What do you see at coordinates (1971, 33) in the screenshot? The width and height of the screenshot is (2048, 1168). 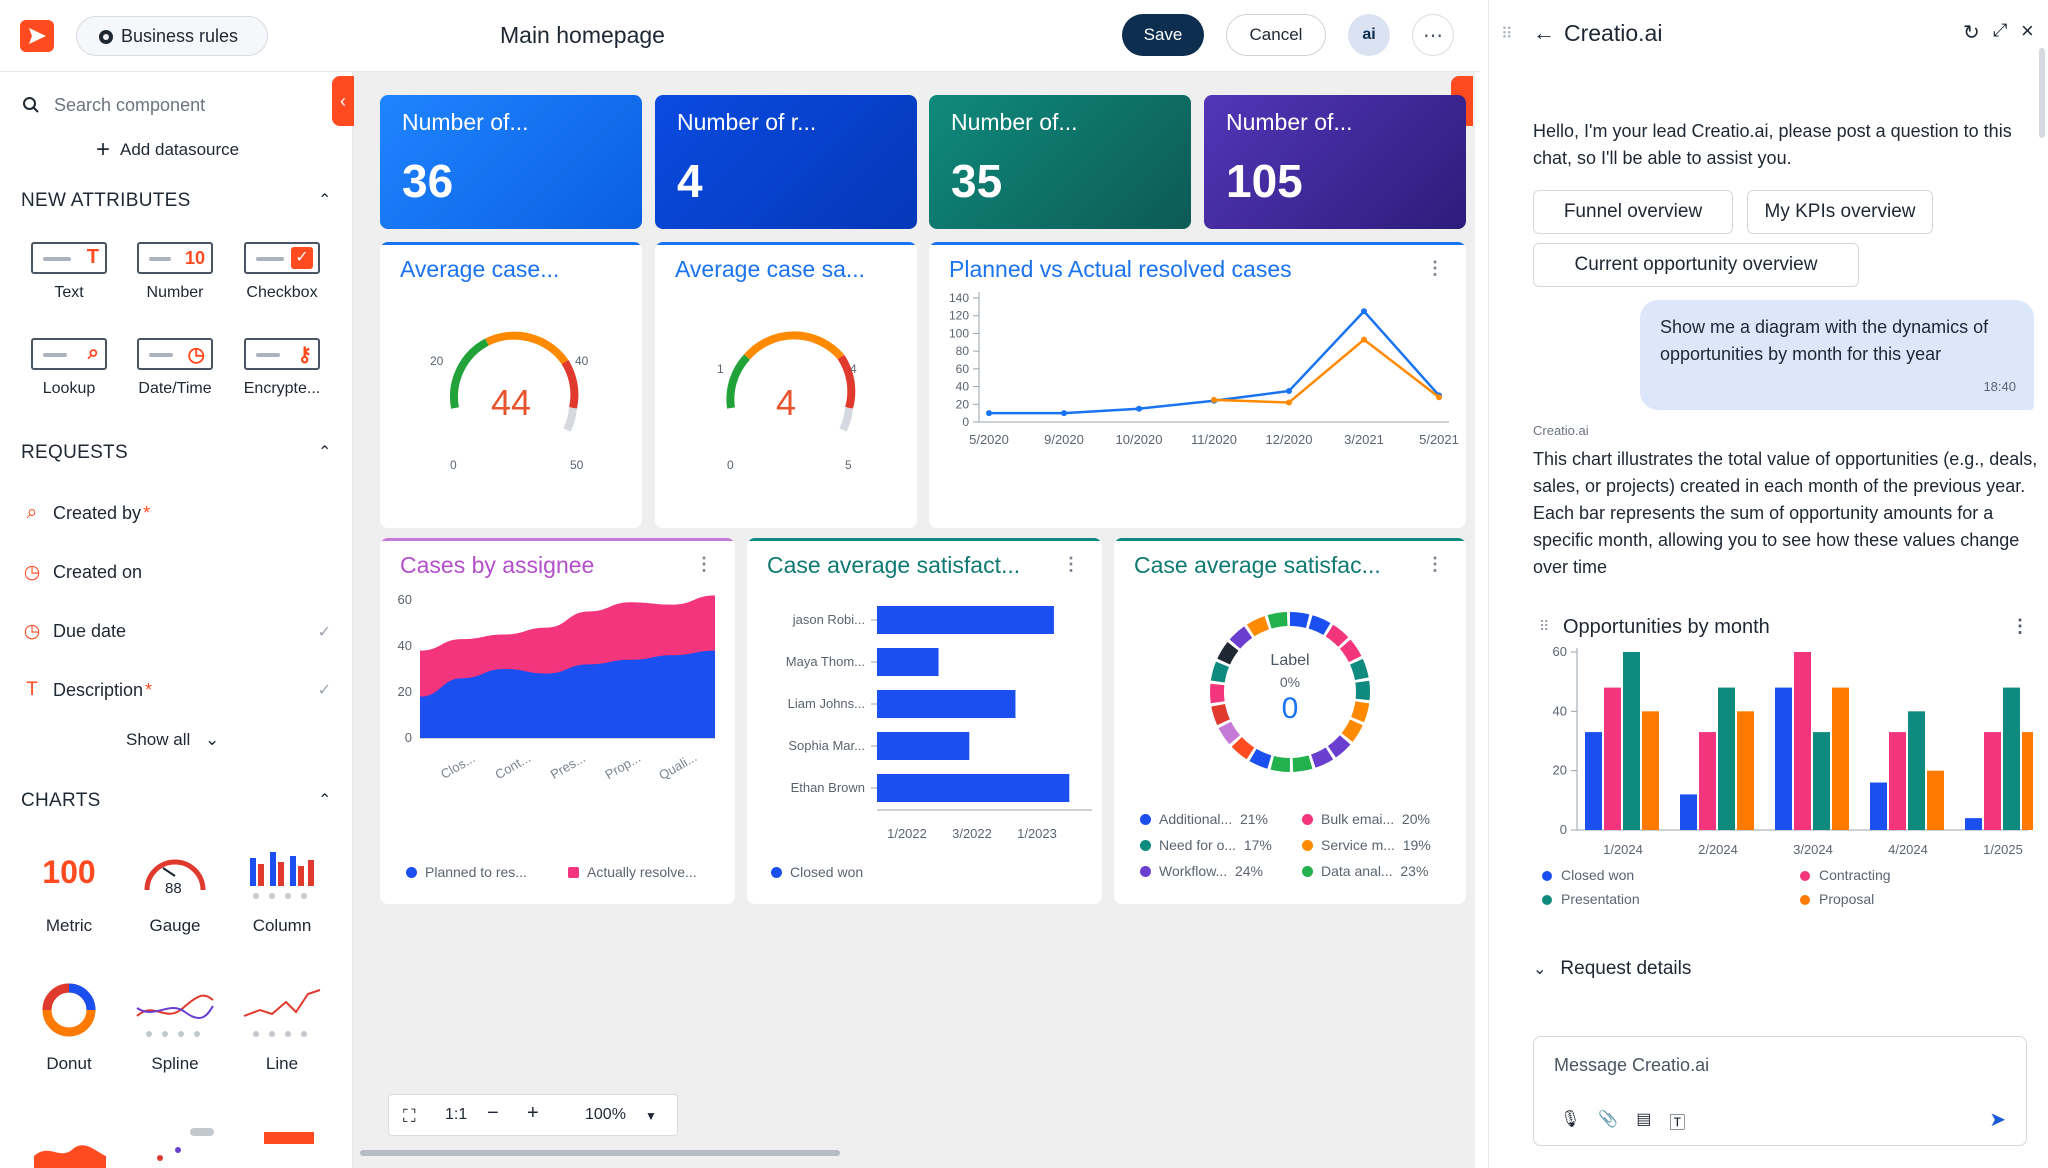 I see `refresh-icon: ↻` at bounding box center [1971, 33].